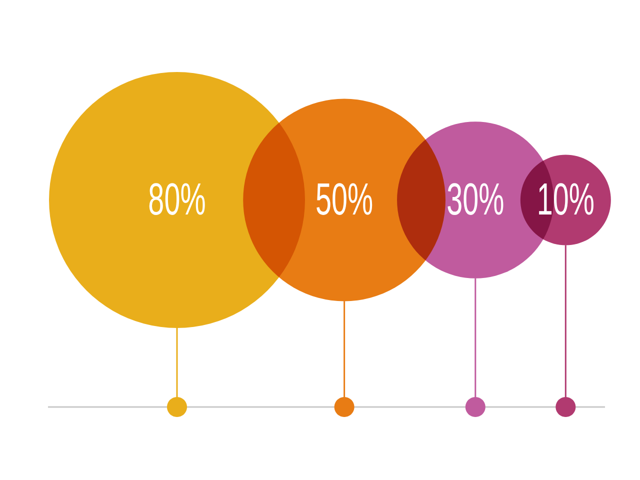 Image resolution: width=640 pixels, height=480 pixels. I want to click on data-label: 10%, so click(565, 200).